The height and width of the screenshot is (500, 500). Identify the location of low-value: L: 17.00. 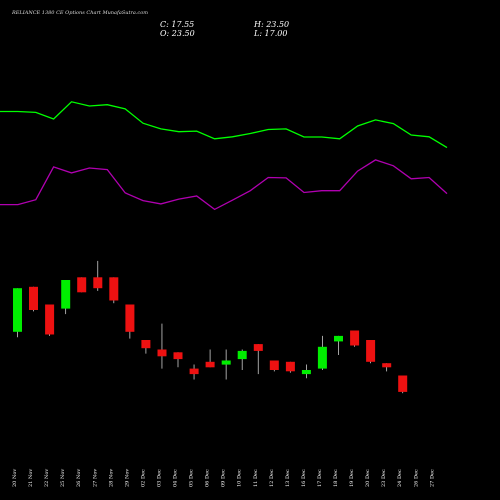
(271, 33).